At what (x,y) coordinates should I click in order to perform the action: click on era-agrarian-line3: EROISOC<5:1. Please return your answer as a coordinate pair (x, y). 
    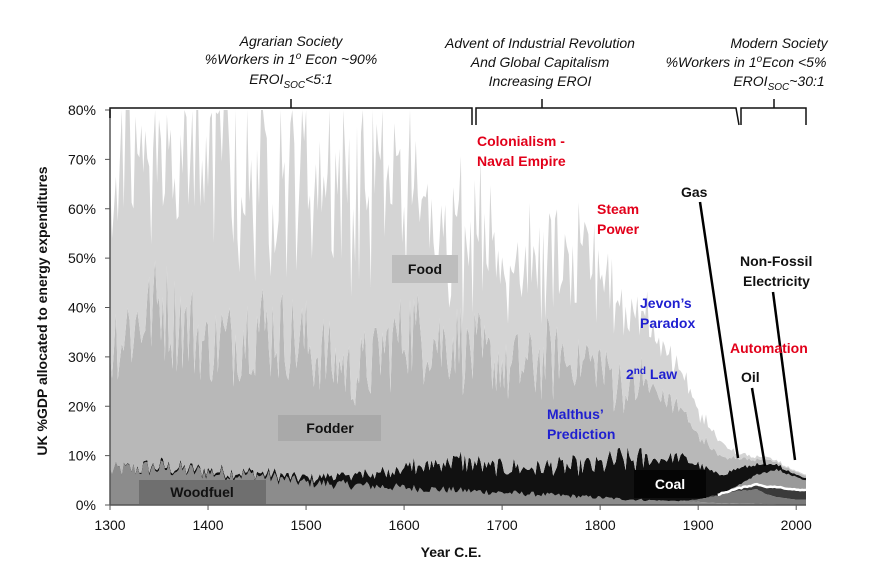
    Looking at the image, I should click on (291, 81).